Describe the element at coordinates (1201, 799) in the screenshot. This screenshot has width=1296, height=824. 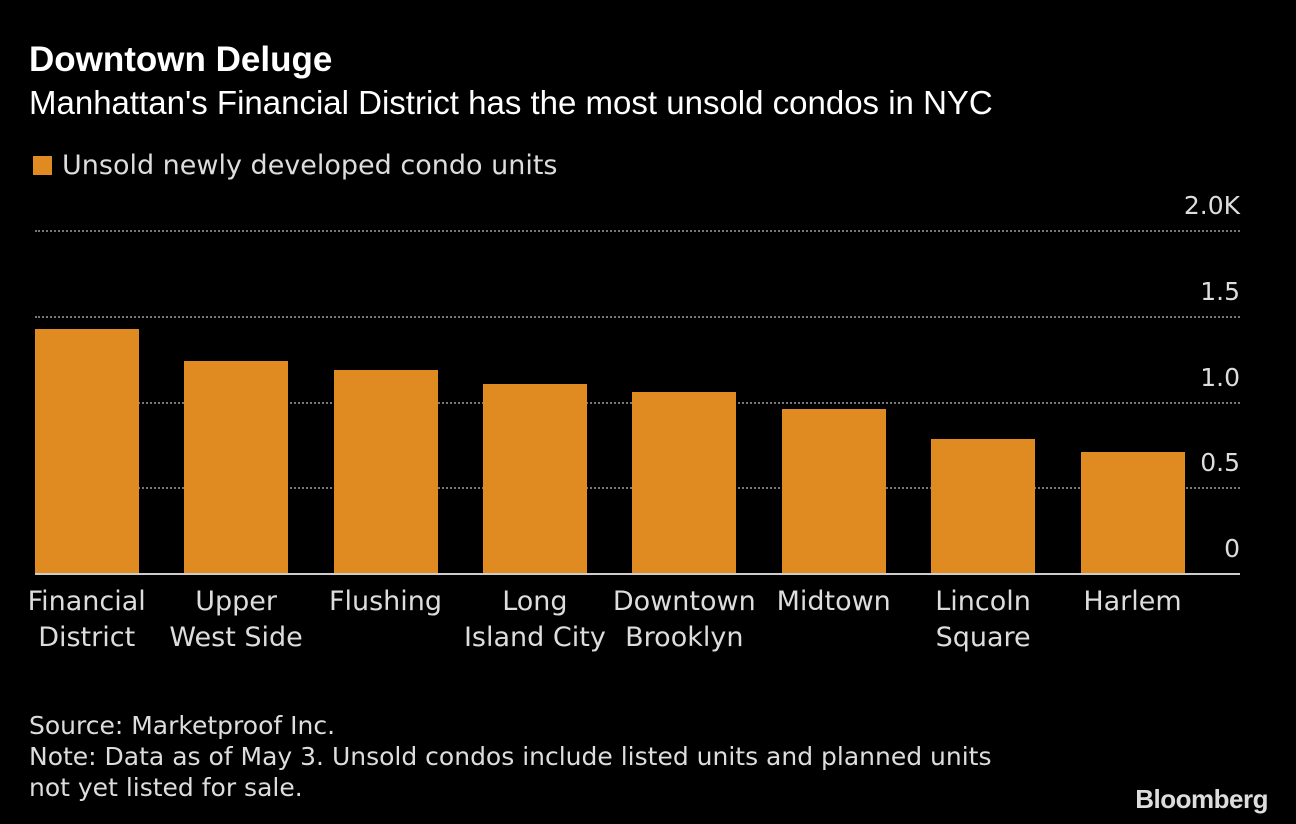
I see `logo: Bloomberg` at that location.